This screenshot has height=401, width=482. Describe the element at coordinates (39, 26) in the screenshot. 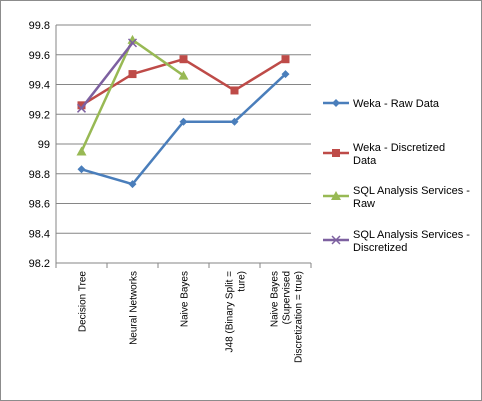

I see `y-tick-label: 99.8` at that location.